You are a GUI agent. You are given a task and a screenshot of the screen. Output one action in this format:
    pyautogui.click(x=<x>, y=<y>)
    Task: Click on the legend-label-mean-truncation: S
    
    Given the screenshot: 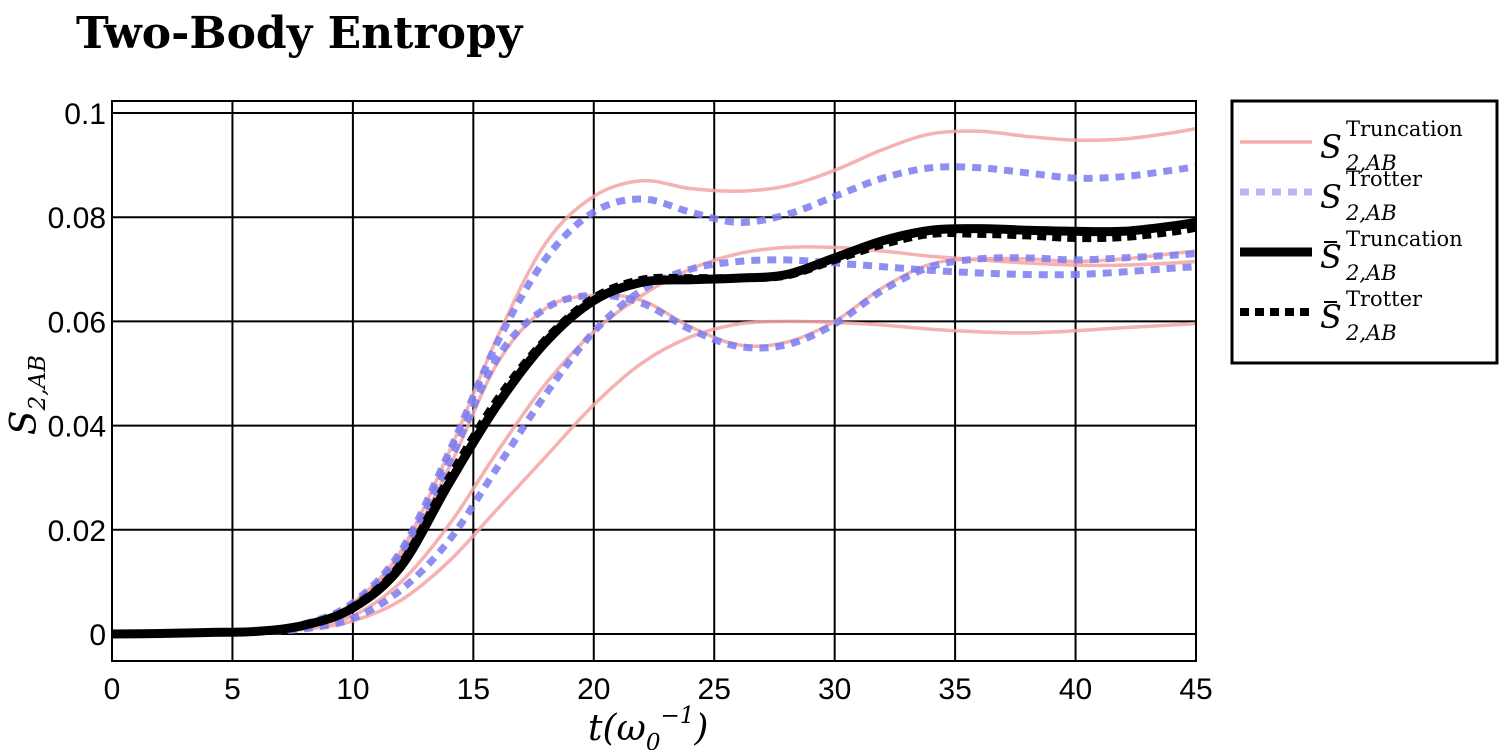 What is the action you would take?
    pyautogui.click(x=1331, y=257)
    